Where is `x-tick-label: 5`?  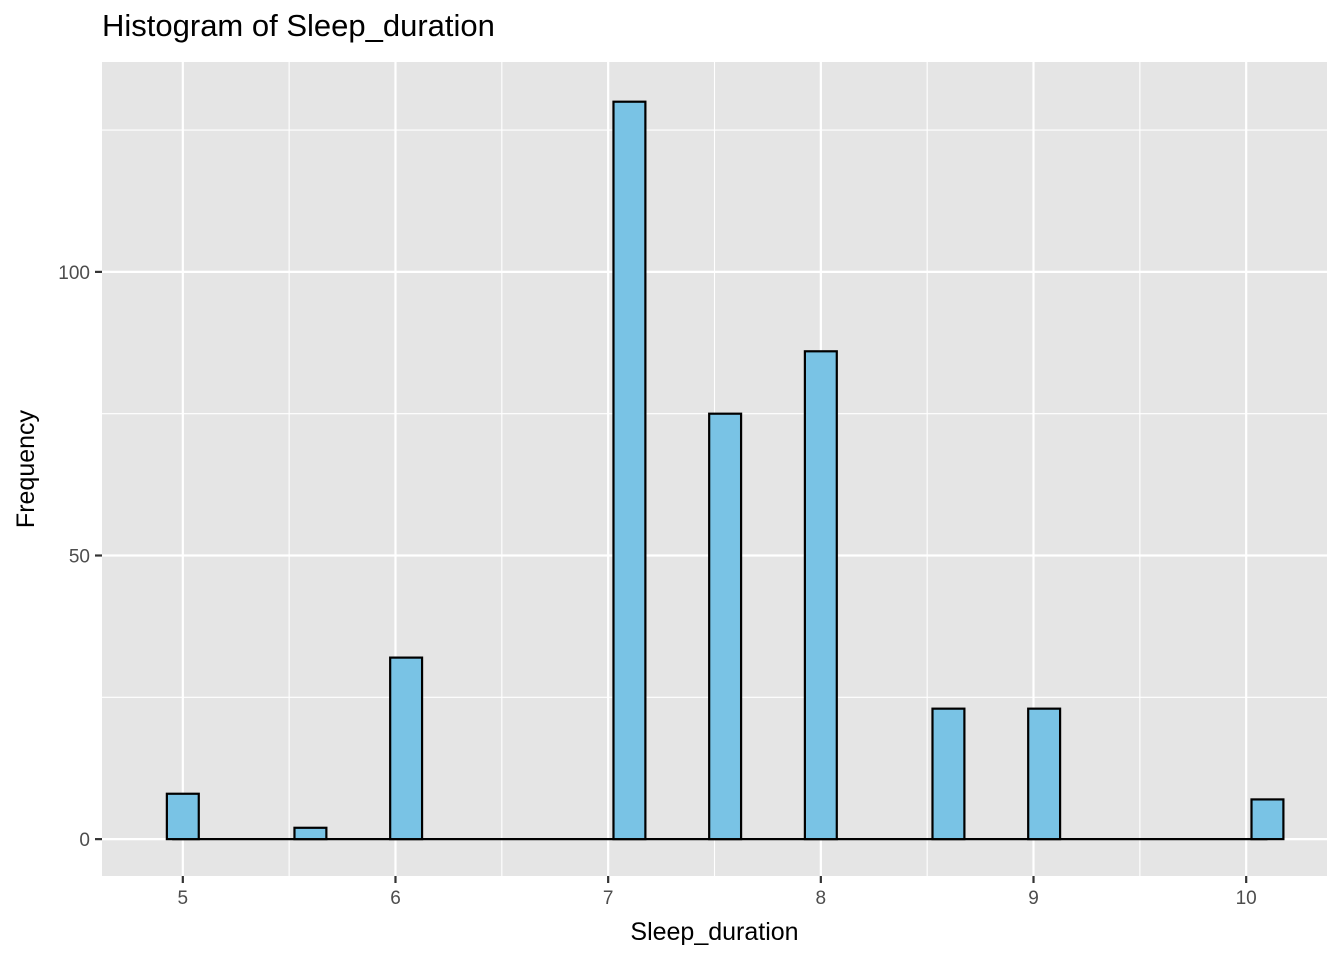 x-tick-label: 5 is located at coordinates (183, 898).